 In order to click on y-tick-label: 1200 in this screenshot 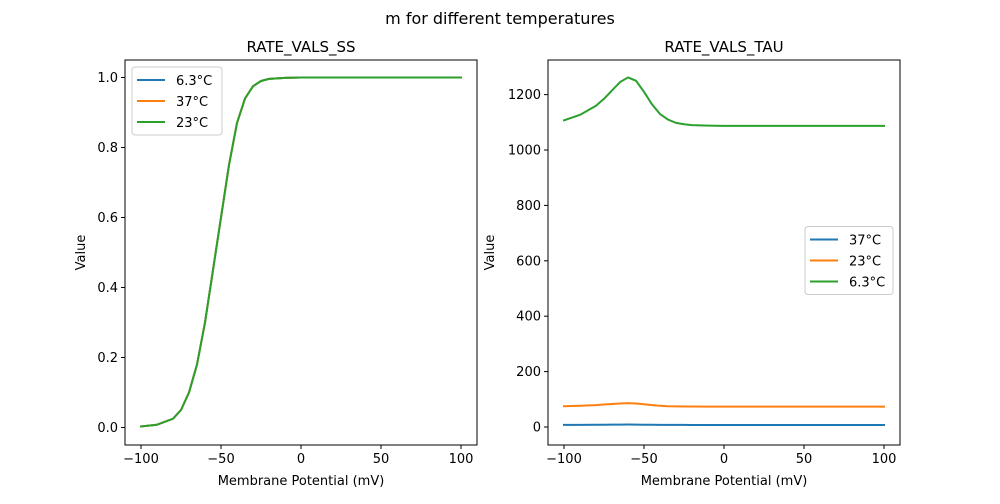, I will do `click(524, 95)`.